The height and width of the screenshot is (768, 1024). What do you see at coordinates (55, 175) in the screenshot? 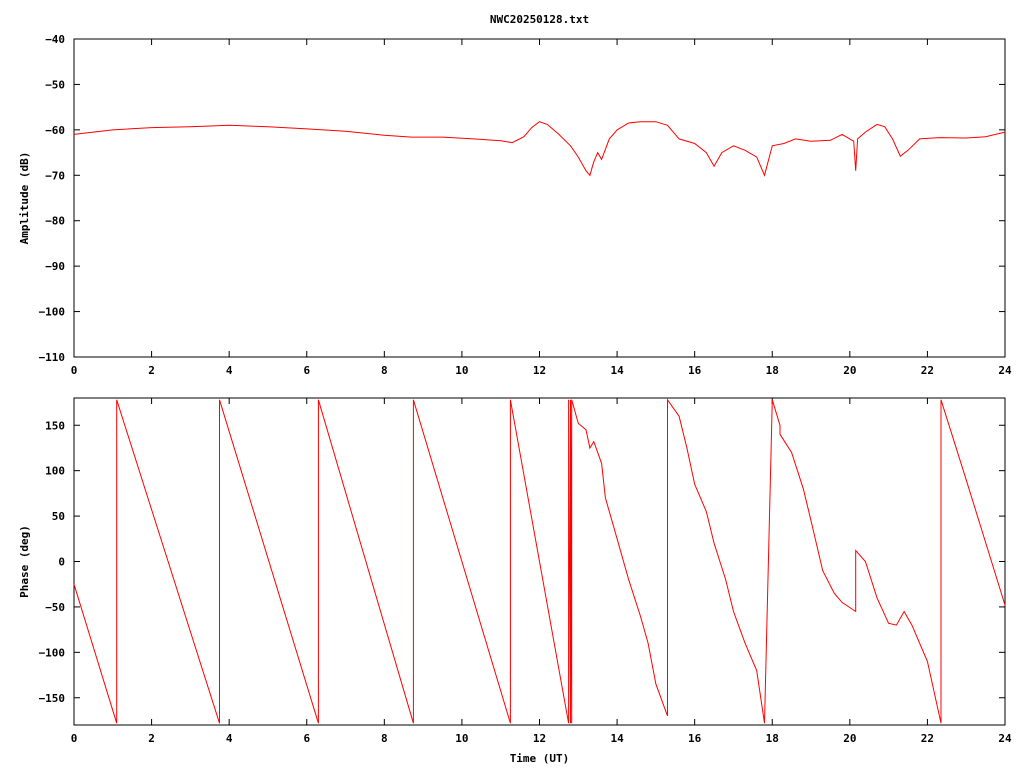
I see `y-tick-label: −70` at bounding box center [55, 175].